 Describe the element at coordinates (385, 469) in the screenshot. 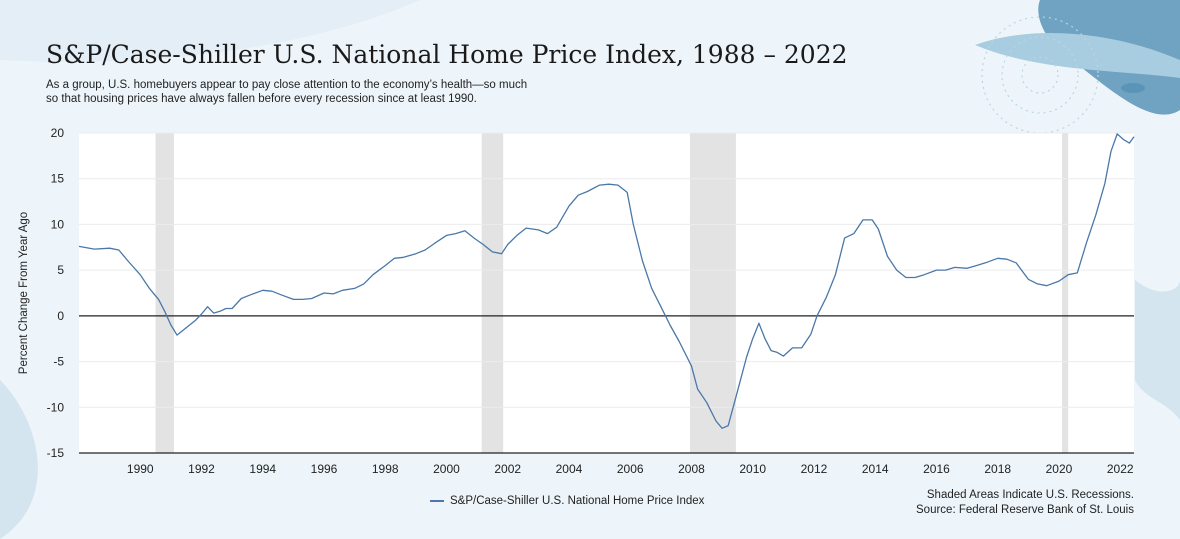

I see `x-tick-label-1998: 1998` at that location.